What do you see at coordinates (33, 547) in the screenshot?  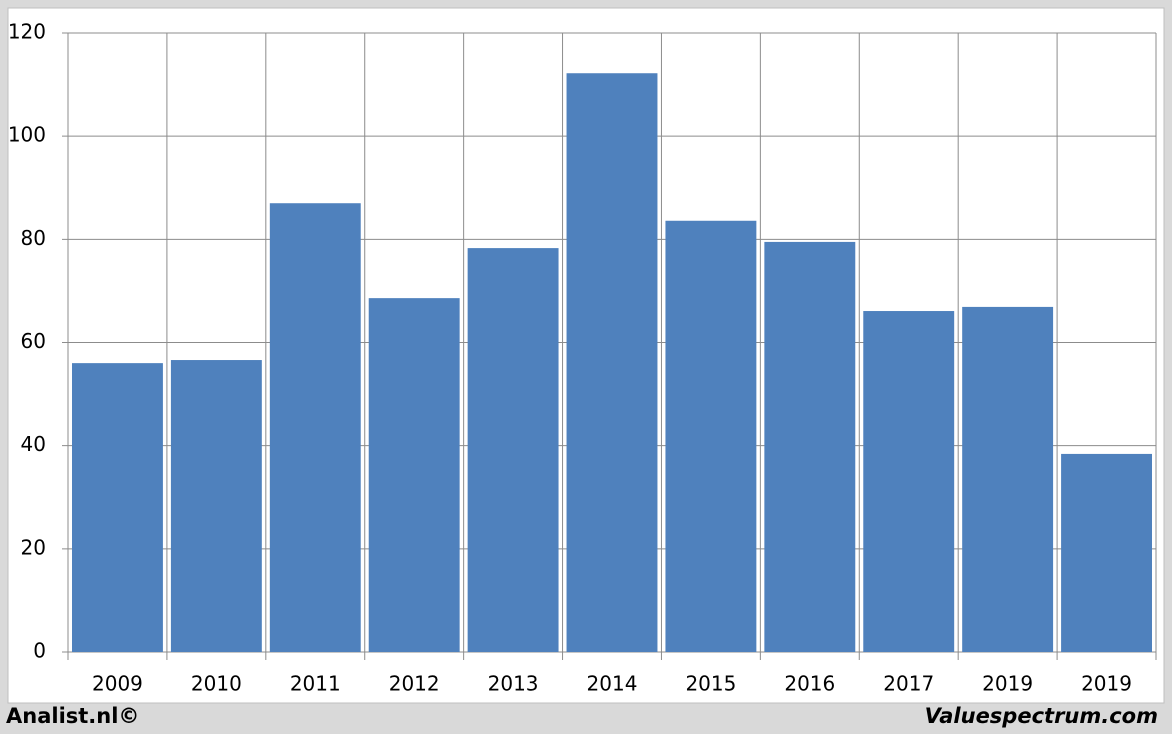 I see `y-tick-label: 20` at bounding box center [33, 547].